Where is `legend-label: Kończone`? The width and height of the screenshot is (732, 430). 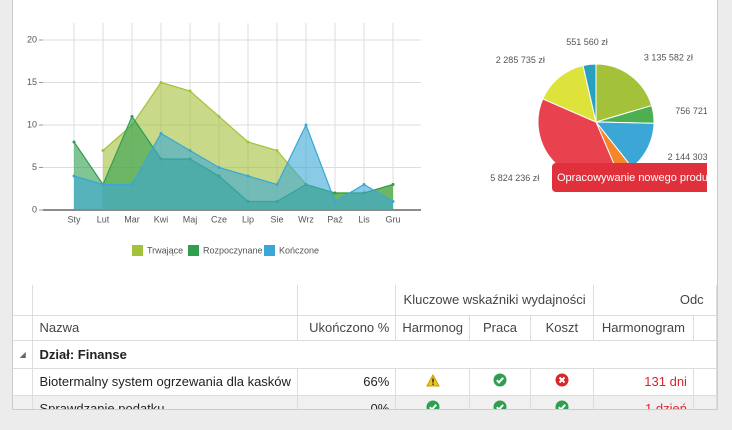 legend-label: Kończone is located at coordinates (299, 250).